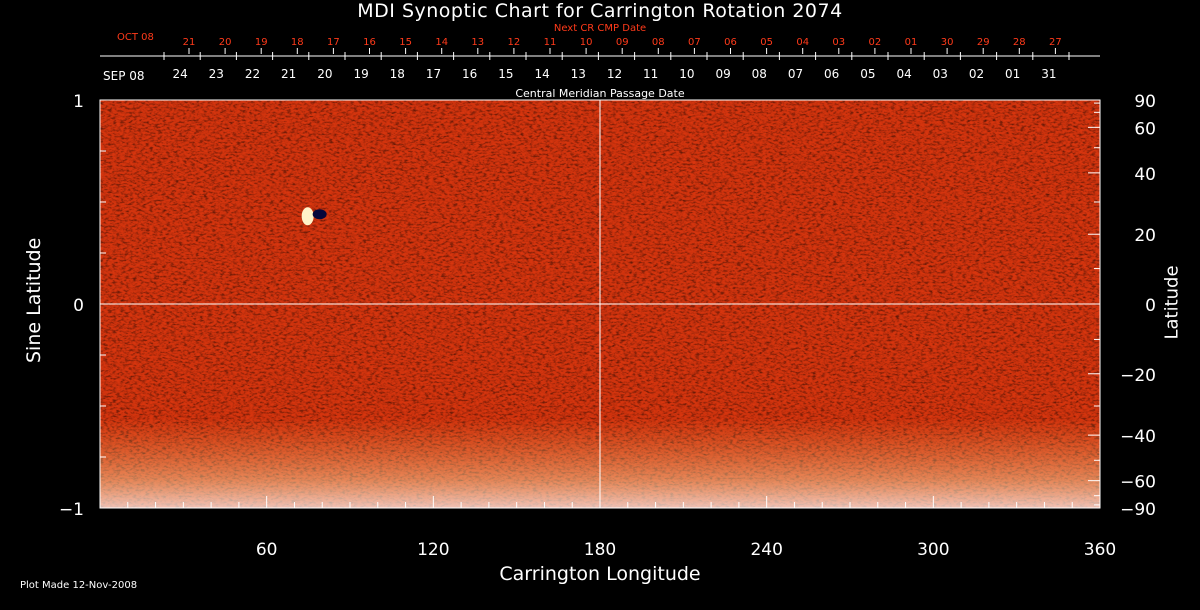 The image size is (1200, 610). I want to click on y-right-tick-label: −90, so click(1138, 510).